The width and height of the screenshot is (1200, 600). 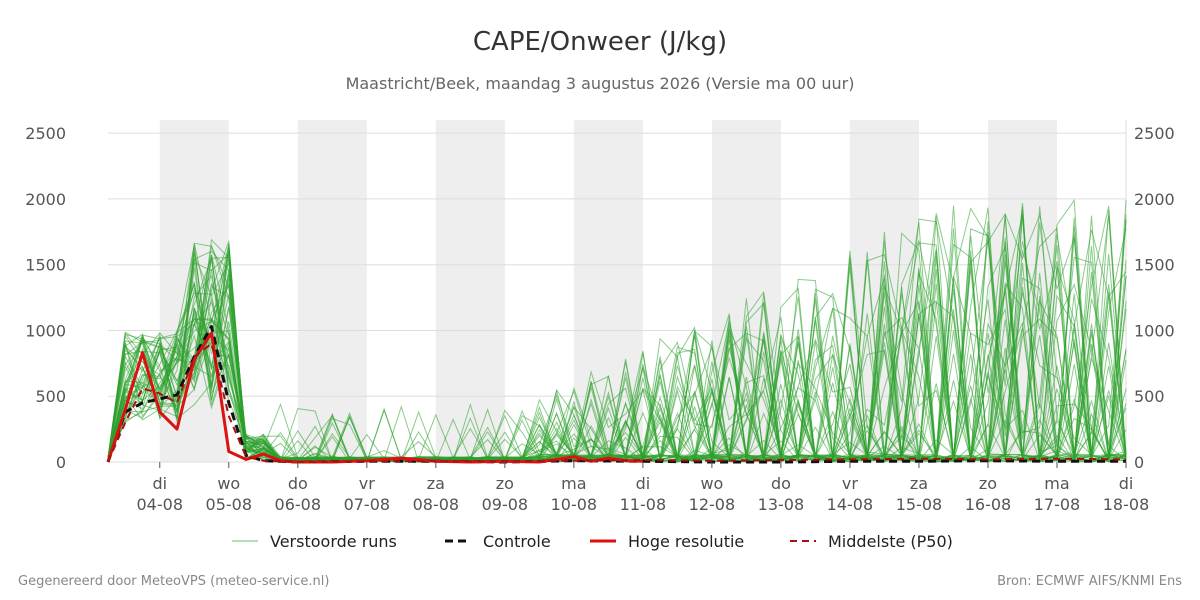 I want to click on y-axis-left: 0 500 1000 1500 2000 2500, so click(x=45, y=298).